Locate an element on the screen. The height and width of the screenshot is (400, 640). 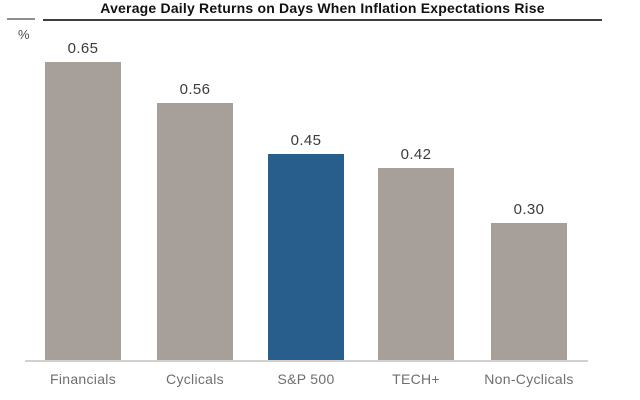
value-label-non-cyclicals: 0.30 is located at coordinates (529, 209).